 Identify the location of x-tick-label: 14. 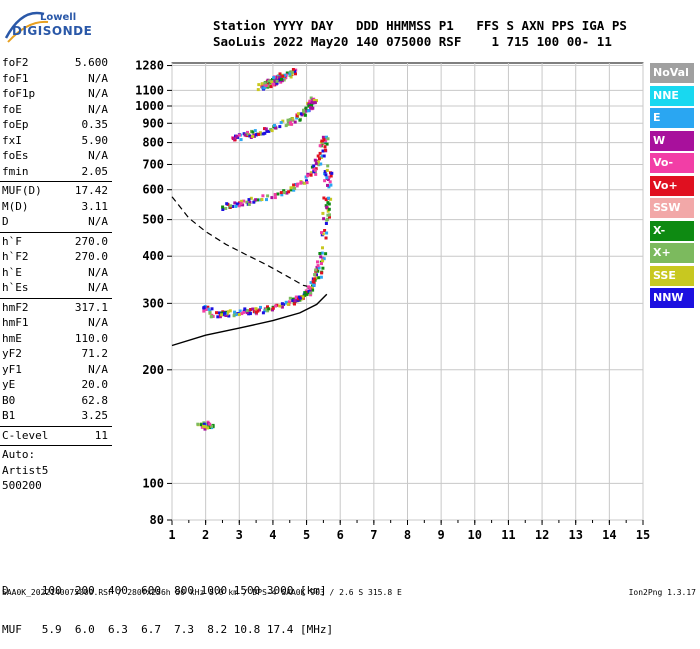
(609, 535).